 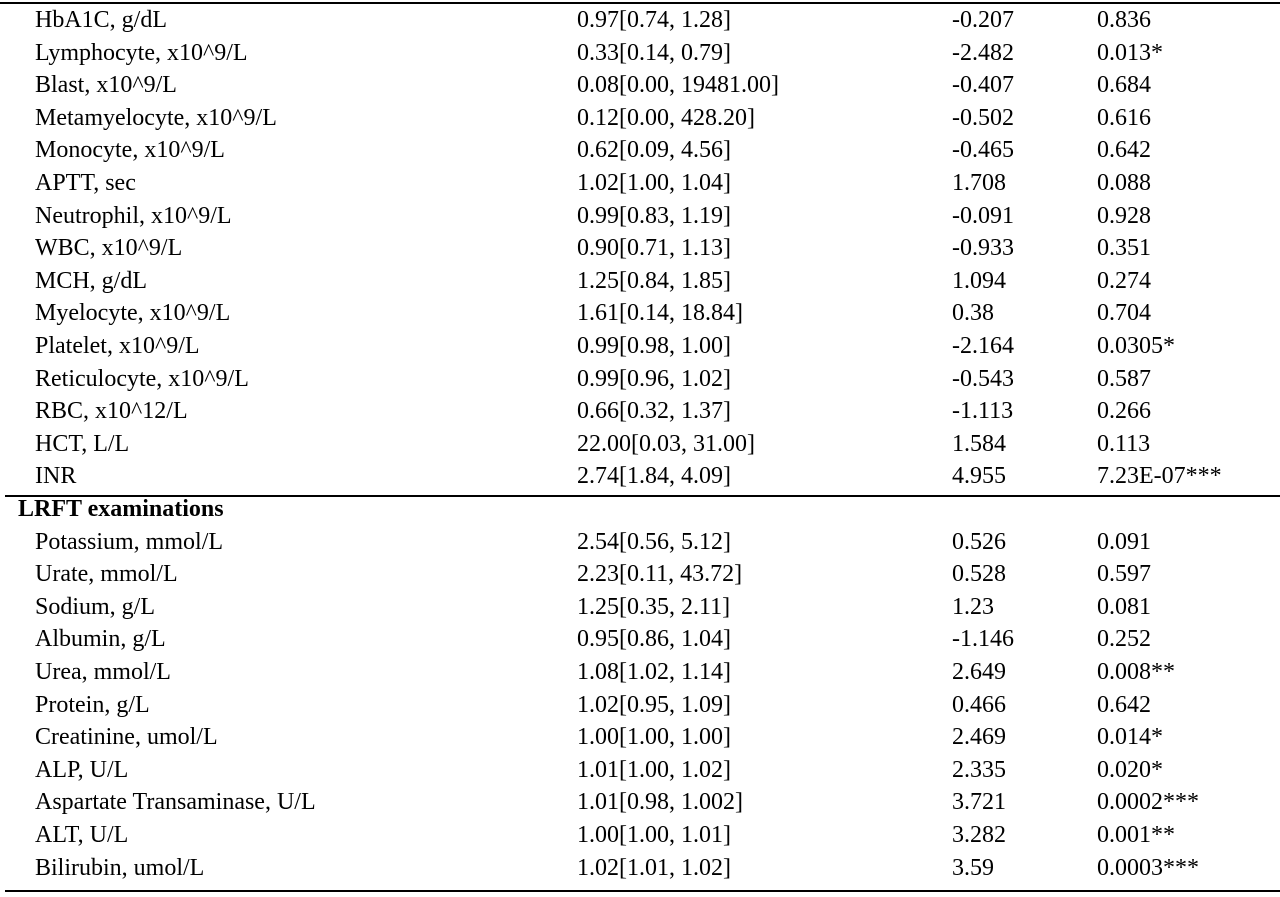 I want to click on z-value: -2.482, so click(x=983, y=52).